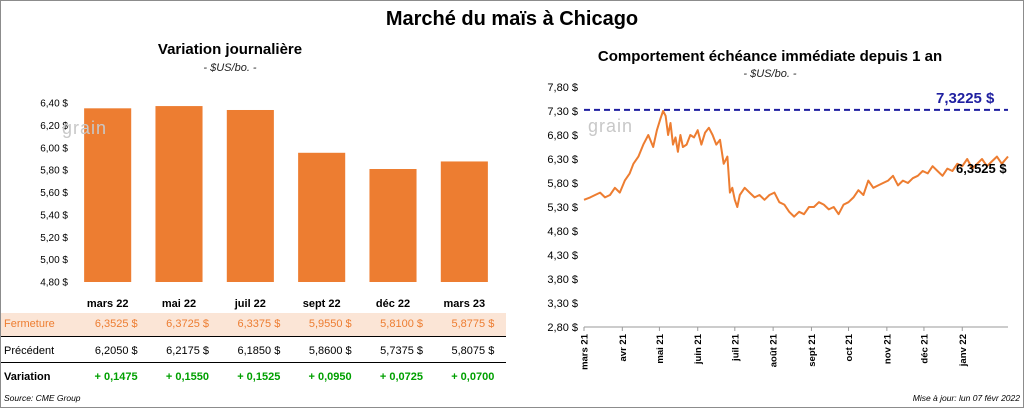 This screenshot has width=1024, height=408. What do you see at coordinates (401, 351) in the screenshot?
I see `previous-value: 5,7375 $` at bounding box center [401, 351].